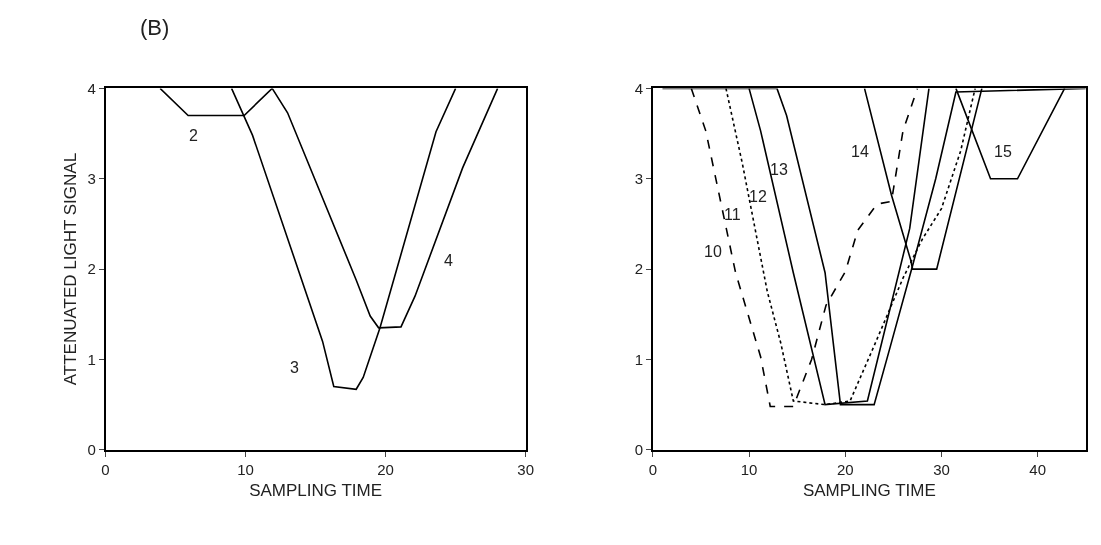 The image size is (1101, 545). I want to click on chart-title: (B), so click(155, 27).